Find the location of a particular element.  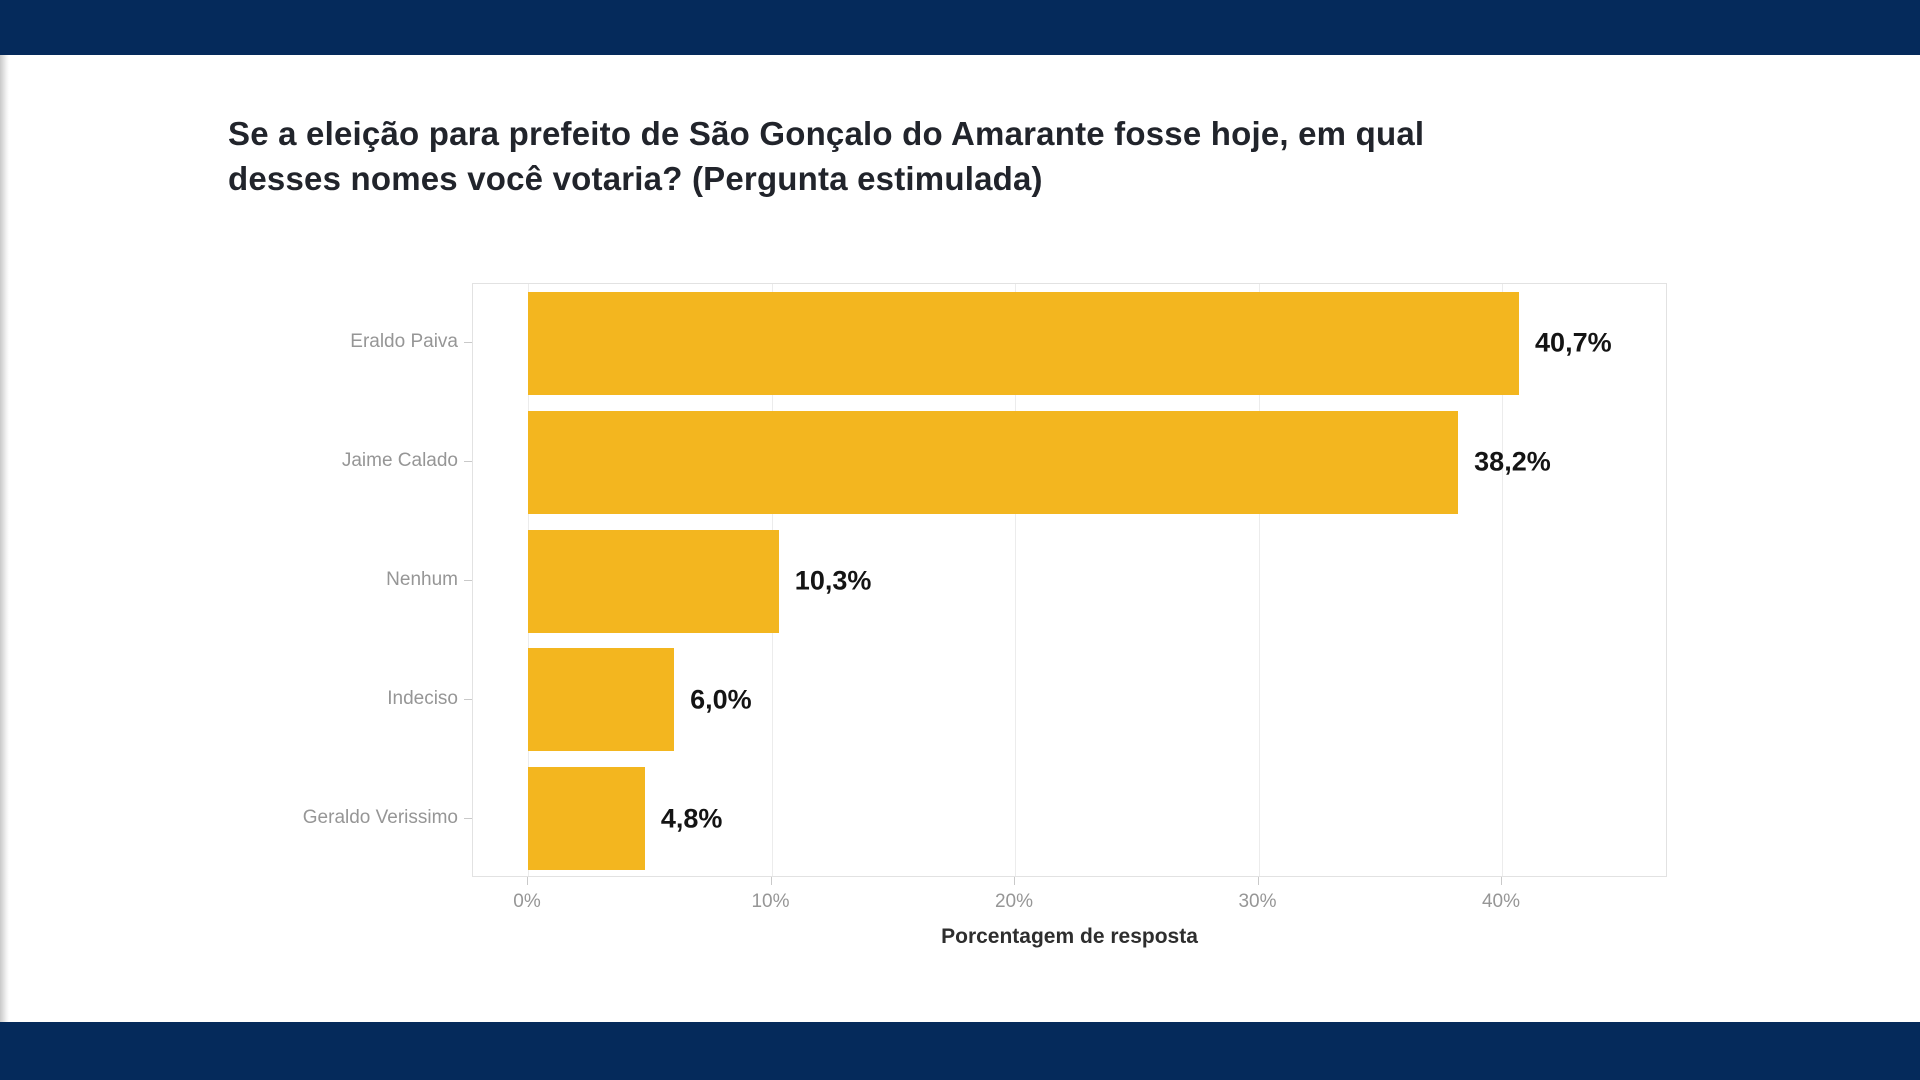

x-axis-title: Porcentagem de resposta is located at coordinates (1069, 936).